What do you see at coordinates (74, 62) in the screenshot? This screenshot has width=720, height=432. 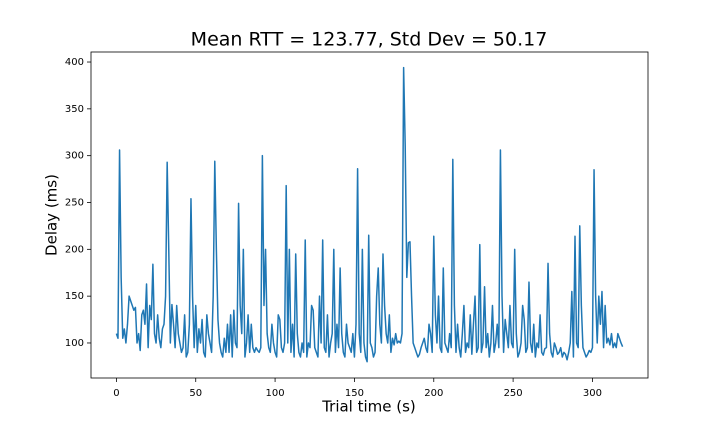 I see `y-tick-label: 400` at bounding box center [74, 62].